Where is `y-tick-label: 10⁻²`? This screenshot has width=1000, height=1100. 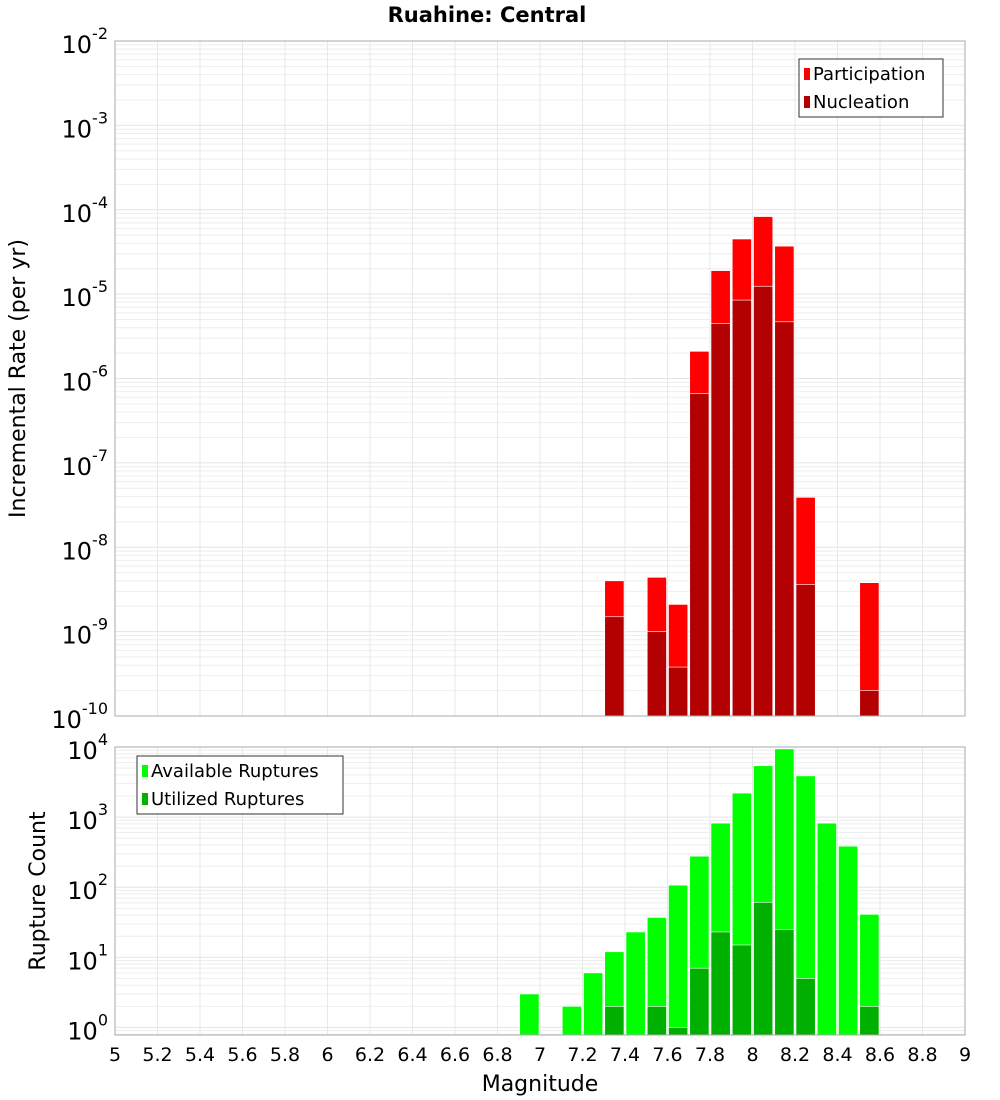 y-tick-label: 10⁻² is located at coordinates (85, 41).